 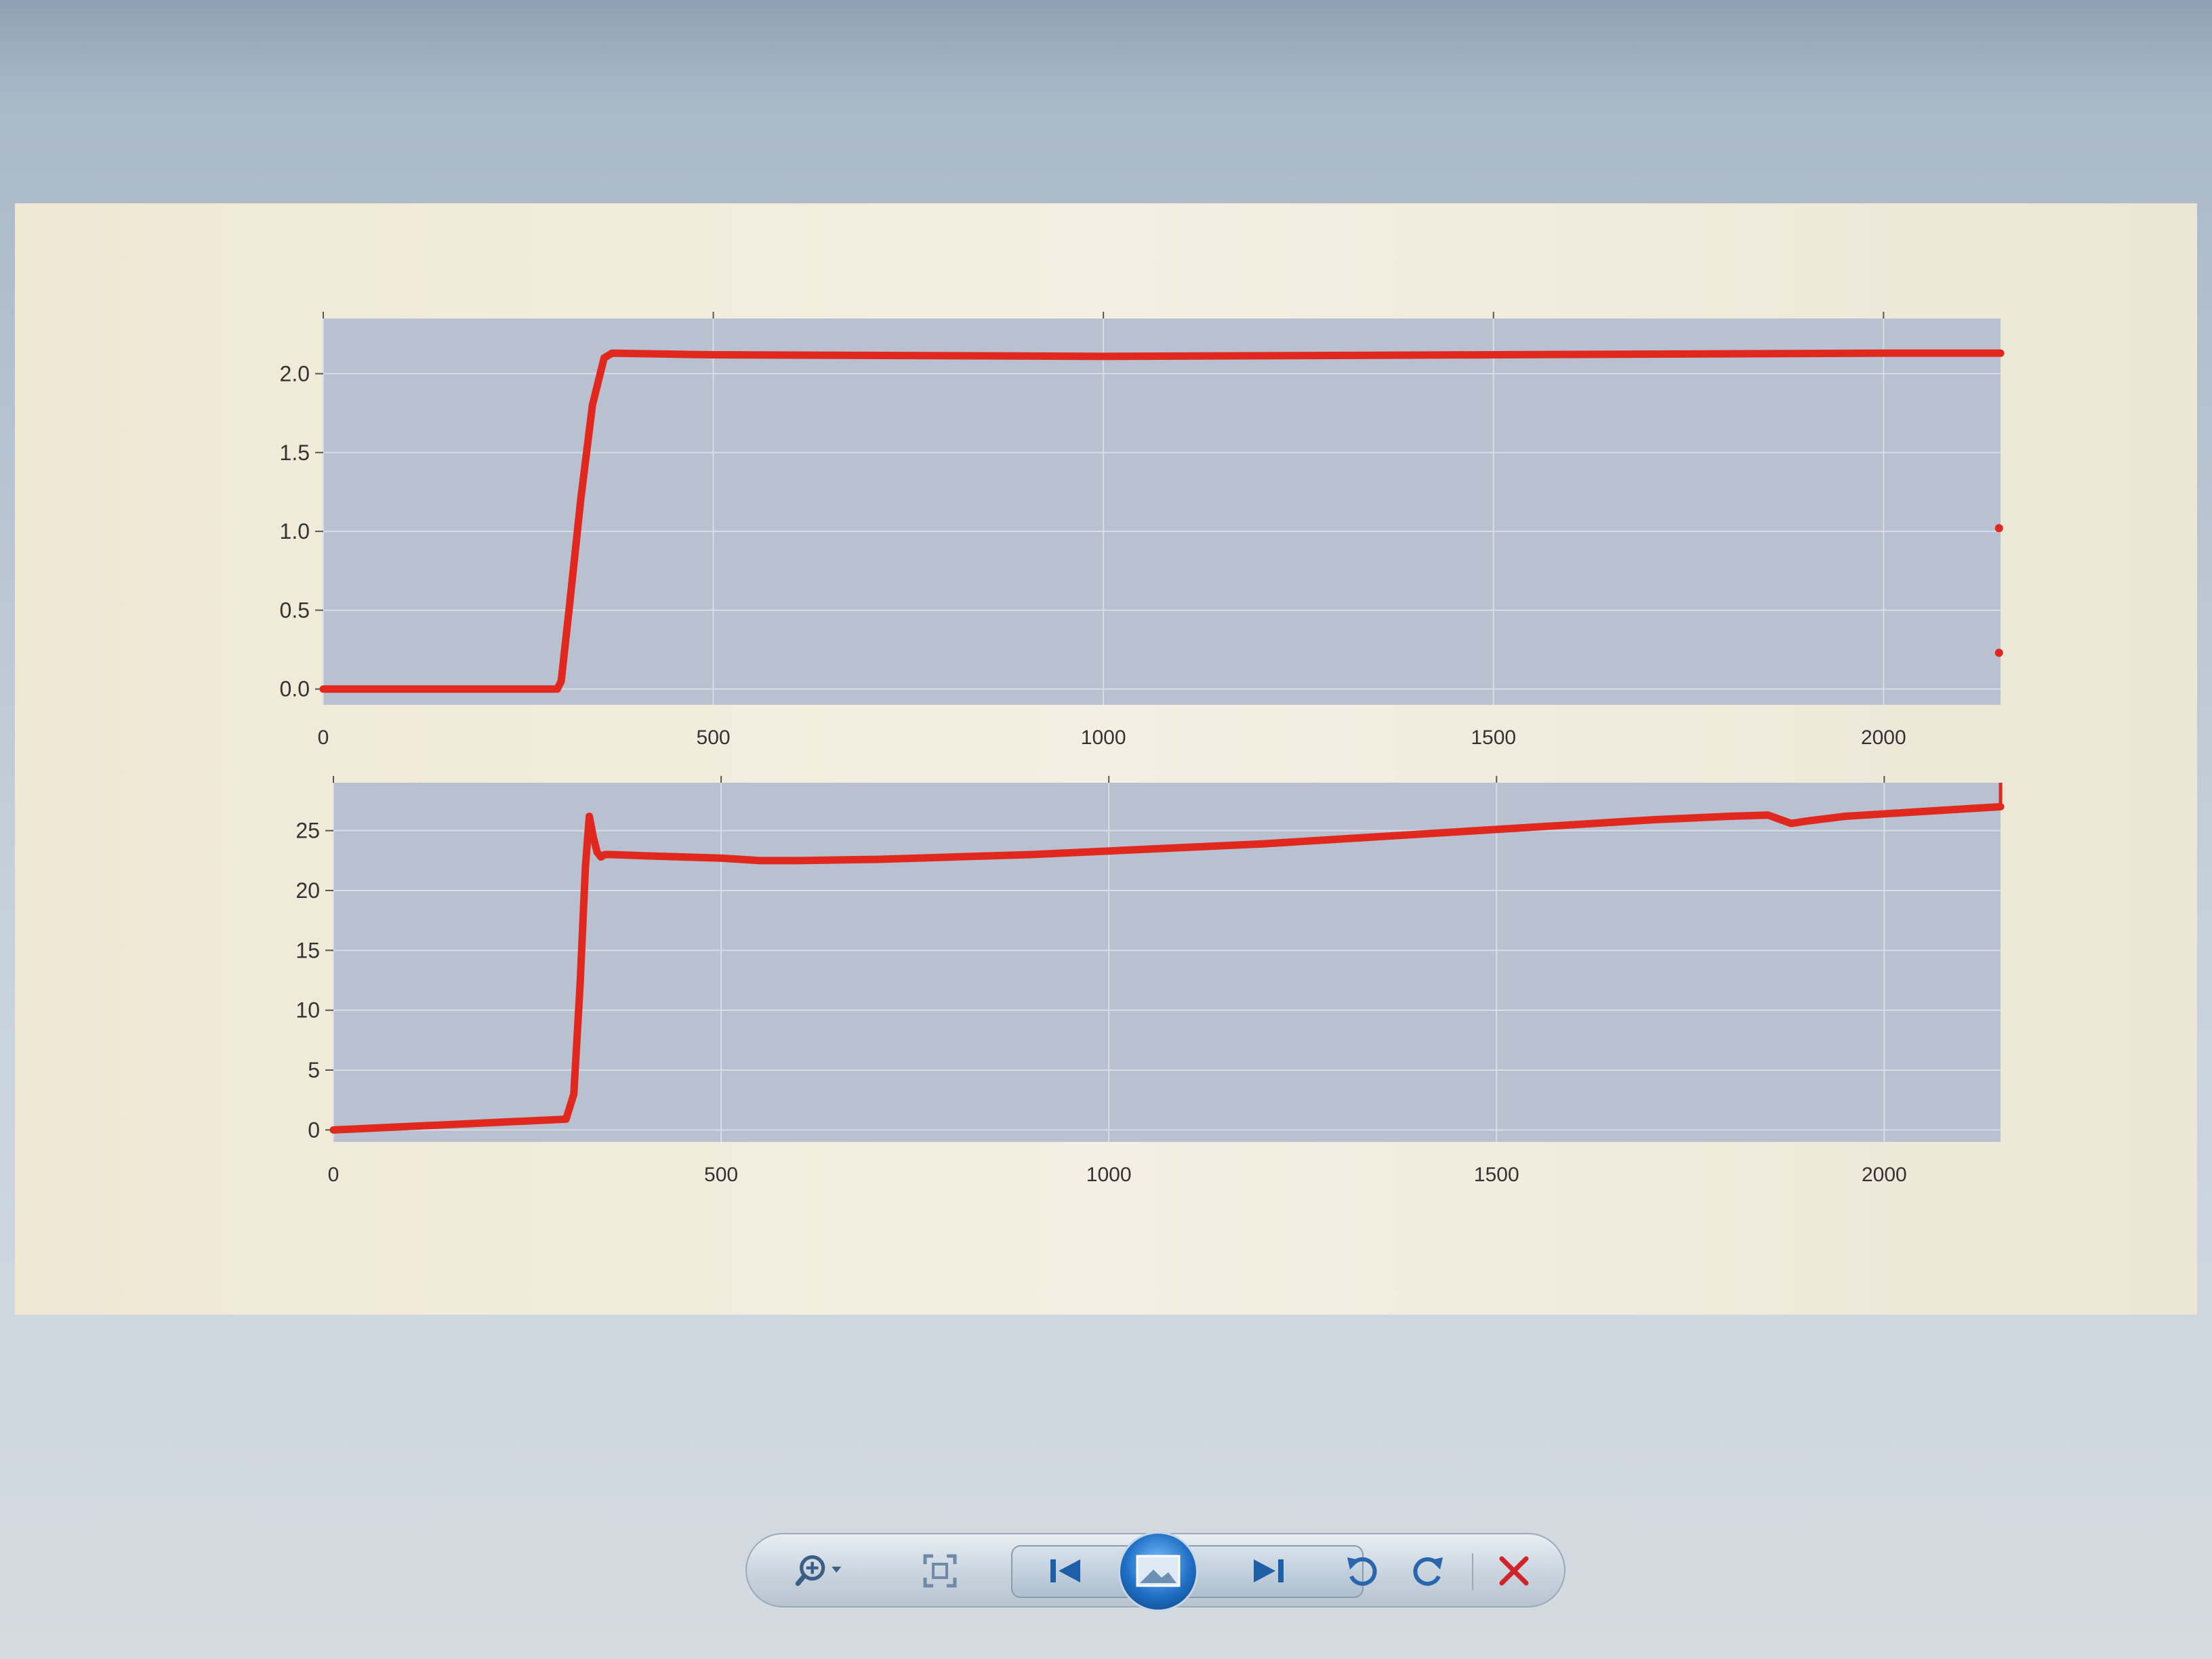 I want to click on next-icon, so click(x=1269, y=1571).